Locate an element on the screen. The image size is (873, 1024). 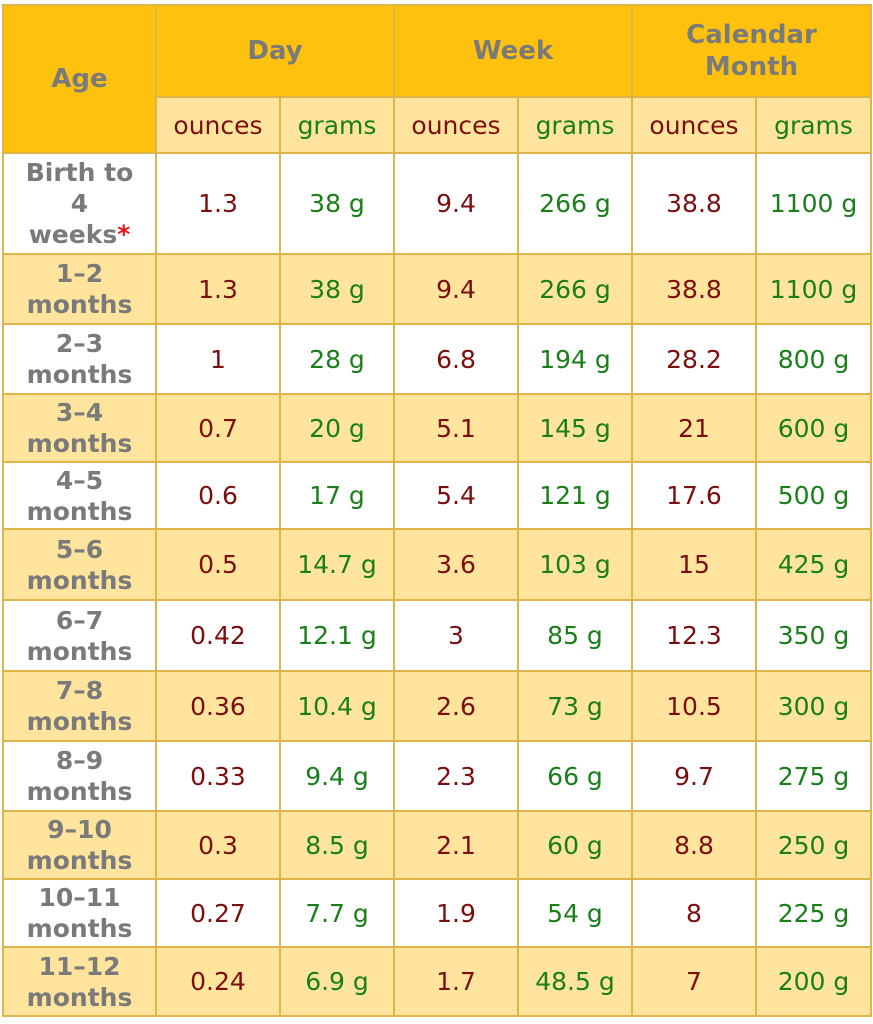
calendar-month-header-line2: Month is located at coordinates (751, 67).